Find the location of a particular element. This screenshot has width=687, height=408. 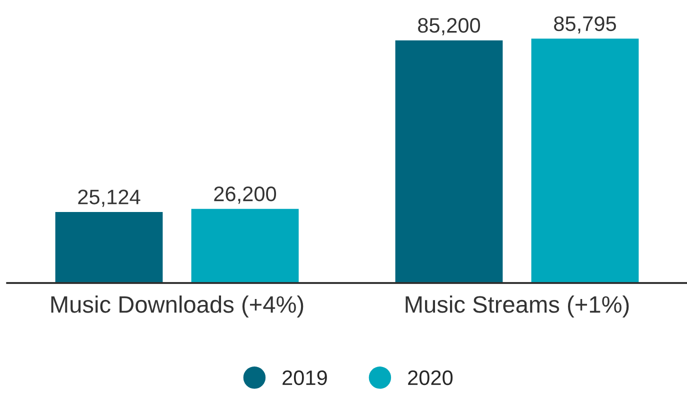

data-label: 85,200 is located at coordinates (449, 27).